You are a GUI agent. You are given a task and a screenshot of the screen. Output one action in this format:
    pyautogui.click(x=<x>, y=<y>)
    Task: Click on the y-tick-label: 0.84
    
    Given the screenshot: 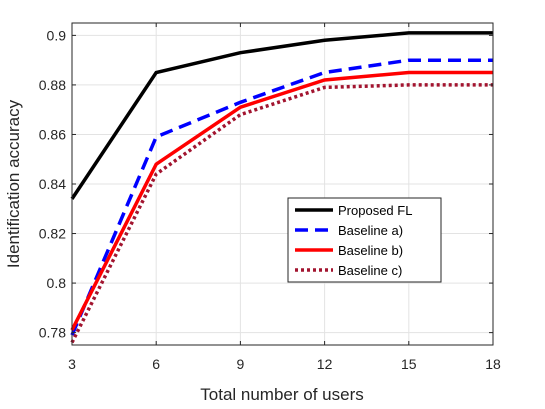 What is the action you would take?
    pyautogui.click(x=52, y=184)
    